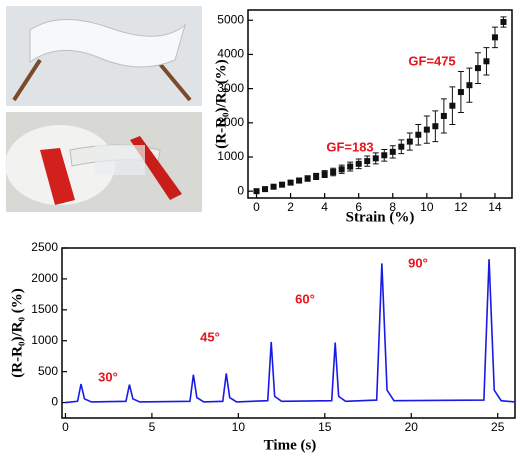 The width and height of the screenshot is (520, 461). What do you see at coordinates (107, 43) in the screenshot?
I see `sheet` at bounding box center [107, 43].